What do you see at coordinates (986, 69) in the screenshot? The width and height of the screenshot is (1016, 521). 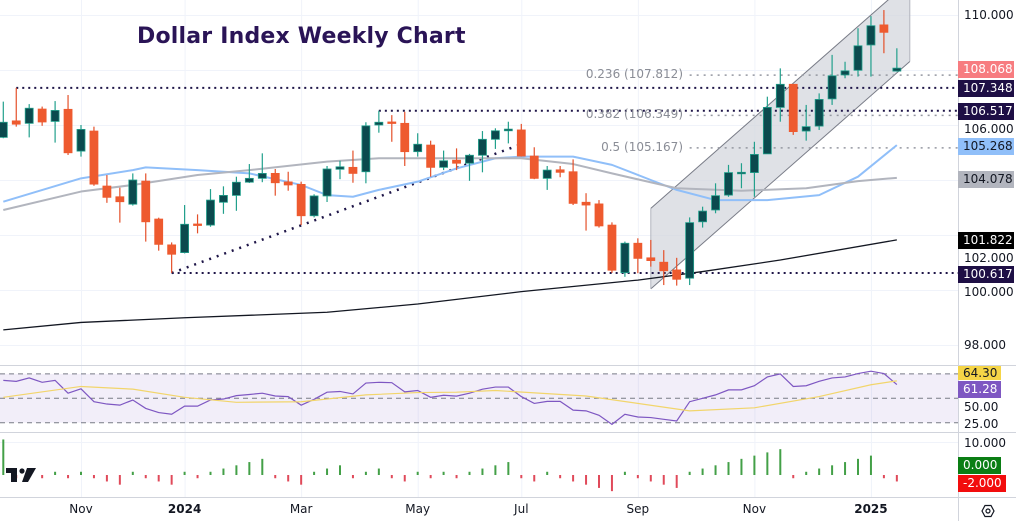 I see `last-price-badge: 108.068` at bounding box center [986, 69].